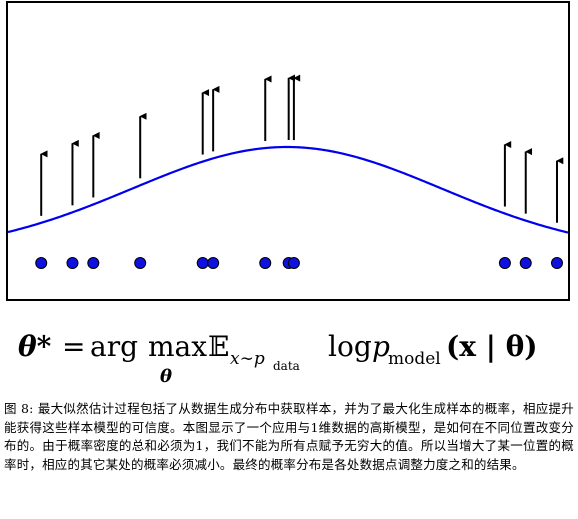 This screenshot has height=519, width=578. Describe the element at coordinates (166, 376) in the screenshot. I see `formula-max-subscript: θ` at that location.